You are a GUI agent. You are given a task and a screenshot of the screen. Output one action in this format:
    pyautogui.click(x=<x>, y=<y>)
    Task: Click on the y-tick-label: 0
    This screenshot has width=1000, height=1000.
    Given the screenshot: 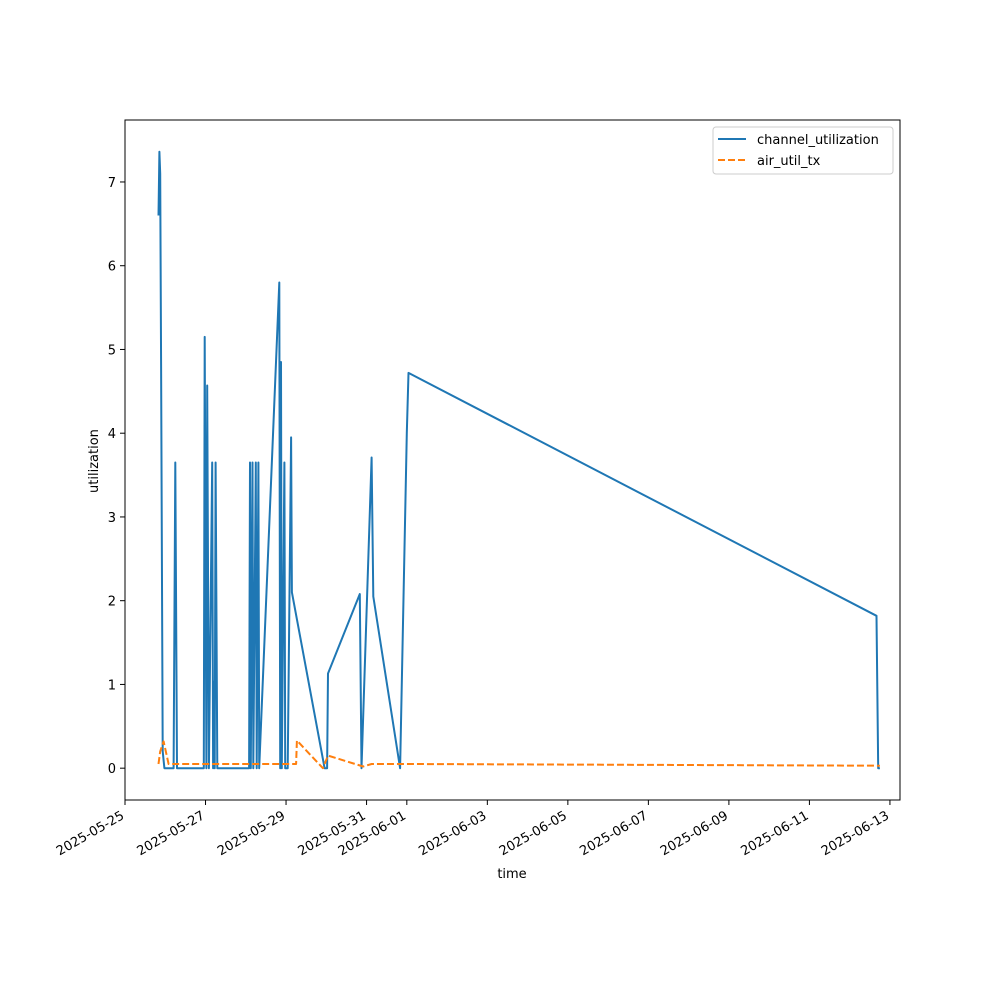 What is the action you would take?
    pyautogui.click(x=112, y=769)
    